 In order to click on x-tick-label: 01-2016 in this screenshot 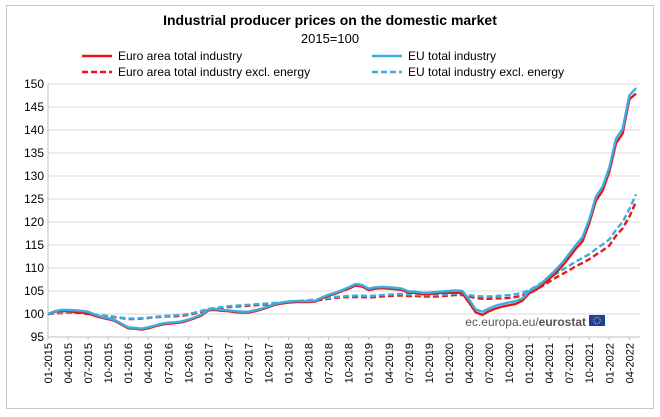, I will do `click(129, 363)`.